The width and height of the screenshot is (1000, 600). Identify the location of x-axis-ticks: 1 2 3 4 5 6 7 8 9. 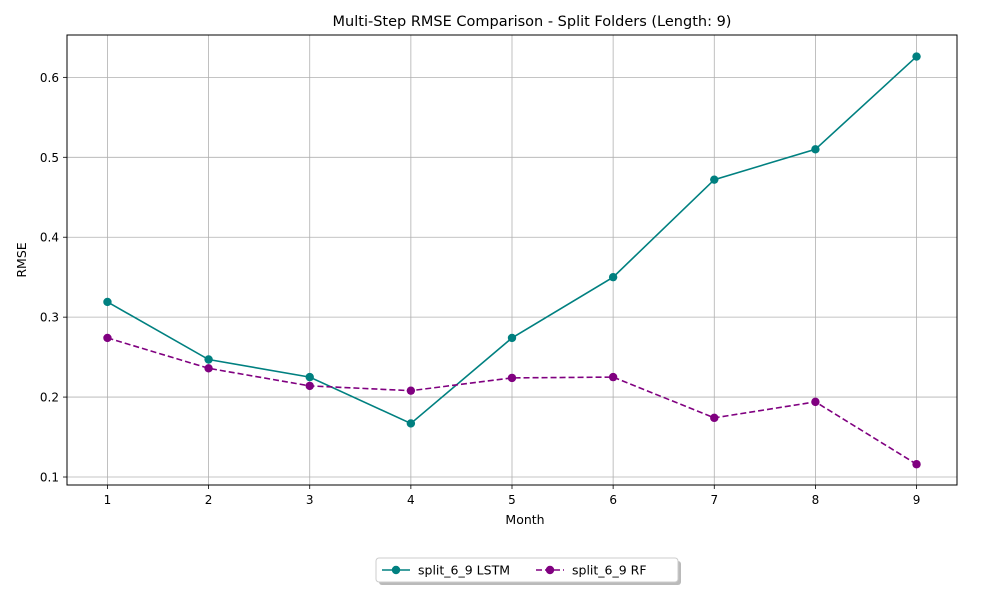
(512, 496).